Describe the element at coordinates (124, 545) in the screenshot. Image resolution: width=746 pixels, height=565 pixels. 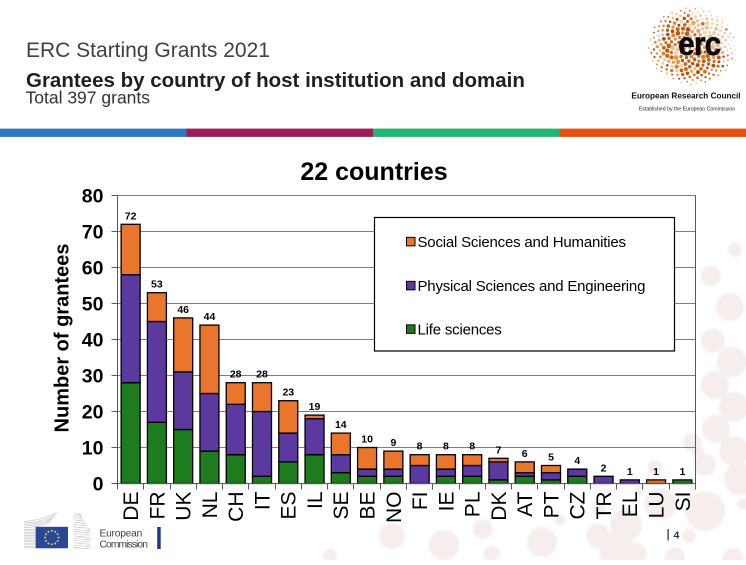
I see `svg-text: Commission` at that location.